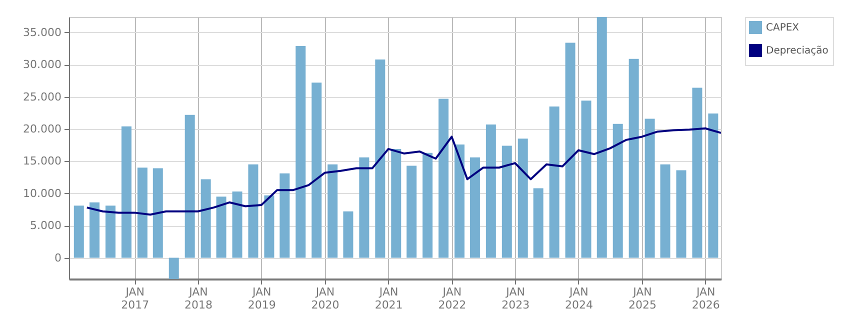 Image resolution: width=851 pixels, height=313 pixels. Describe the element at coordinates (42, 161) in the screenshot. I see `y-tick-label: 15.000` at that location.